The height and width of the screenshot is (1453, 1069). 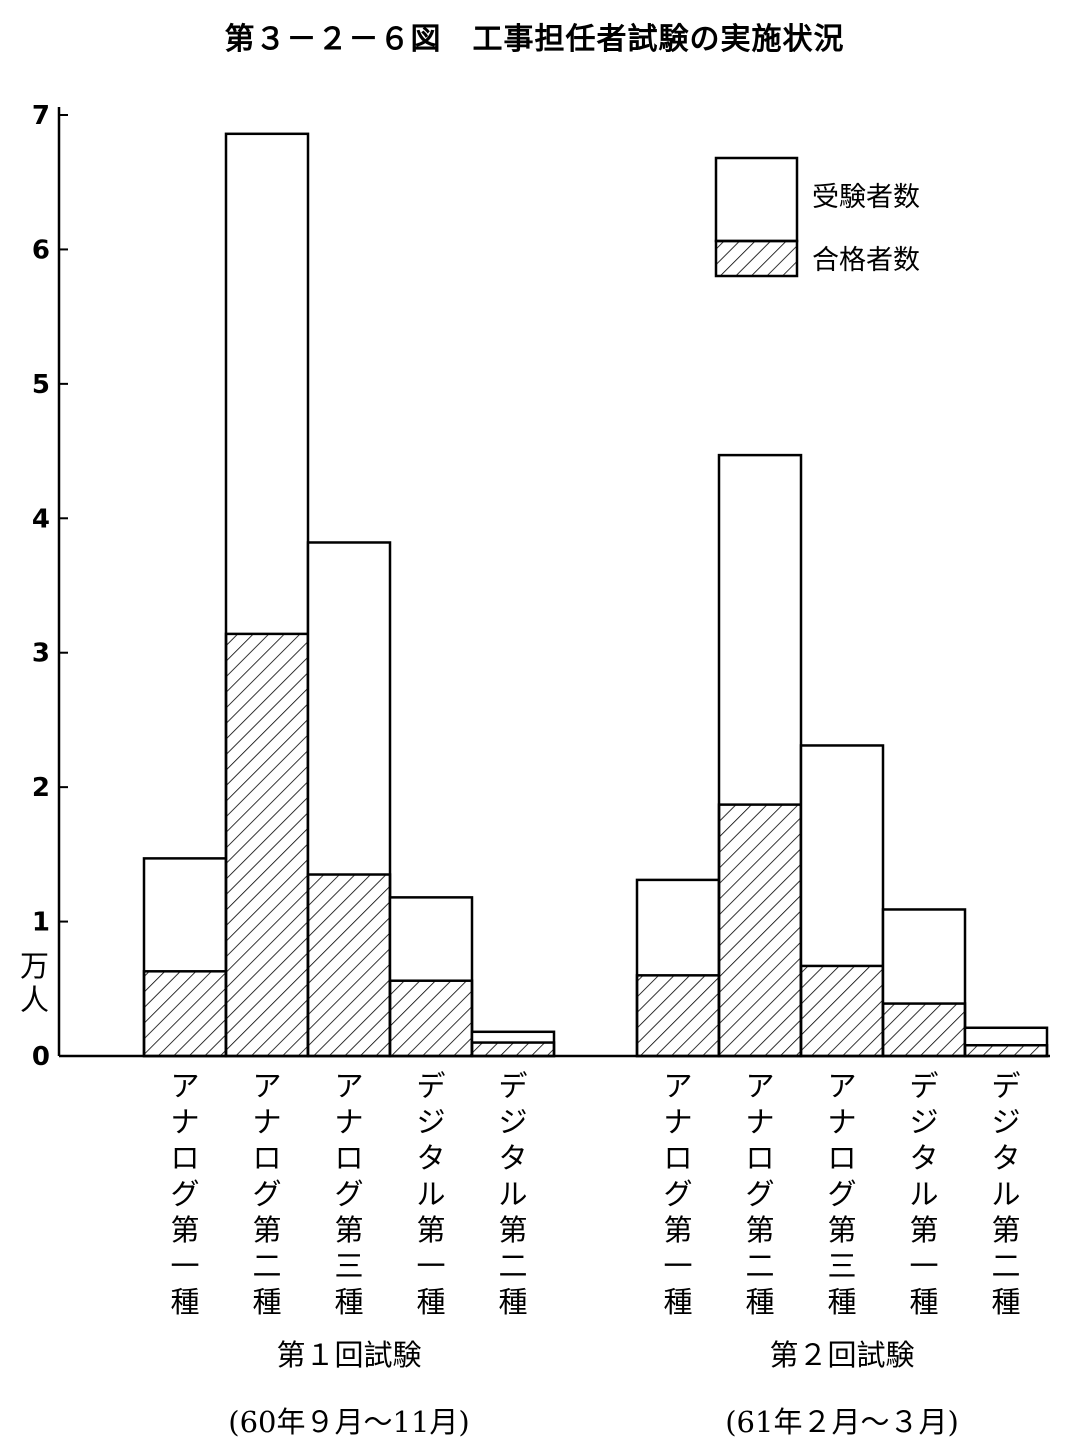 I want to click on group-period-label: (61年２月～３月), so click(x=842, y=1422).